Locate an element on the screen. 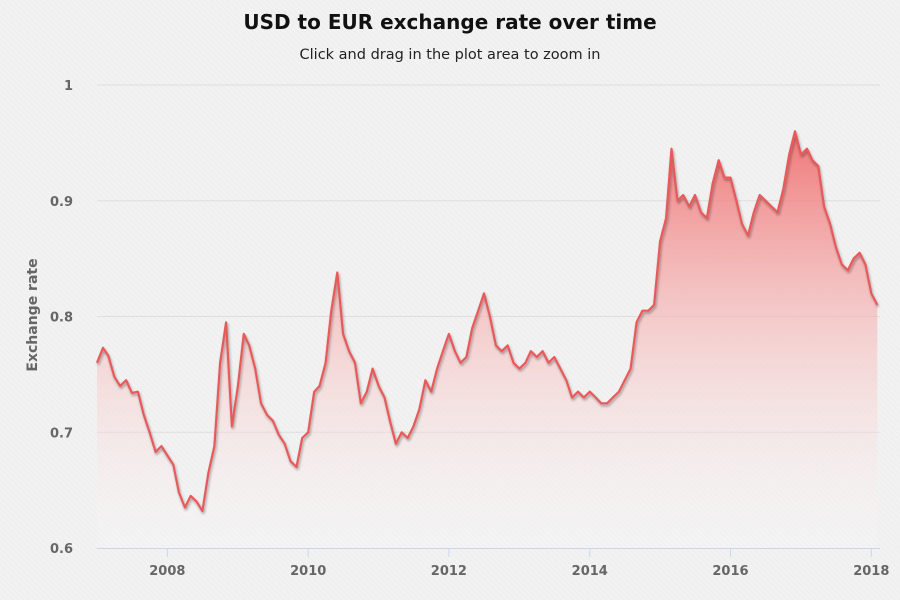  y-axis: 0.6 0.7 0.8 0.9 1 is located at coordinates (61, 318).